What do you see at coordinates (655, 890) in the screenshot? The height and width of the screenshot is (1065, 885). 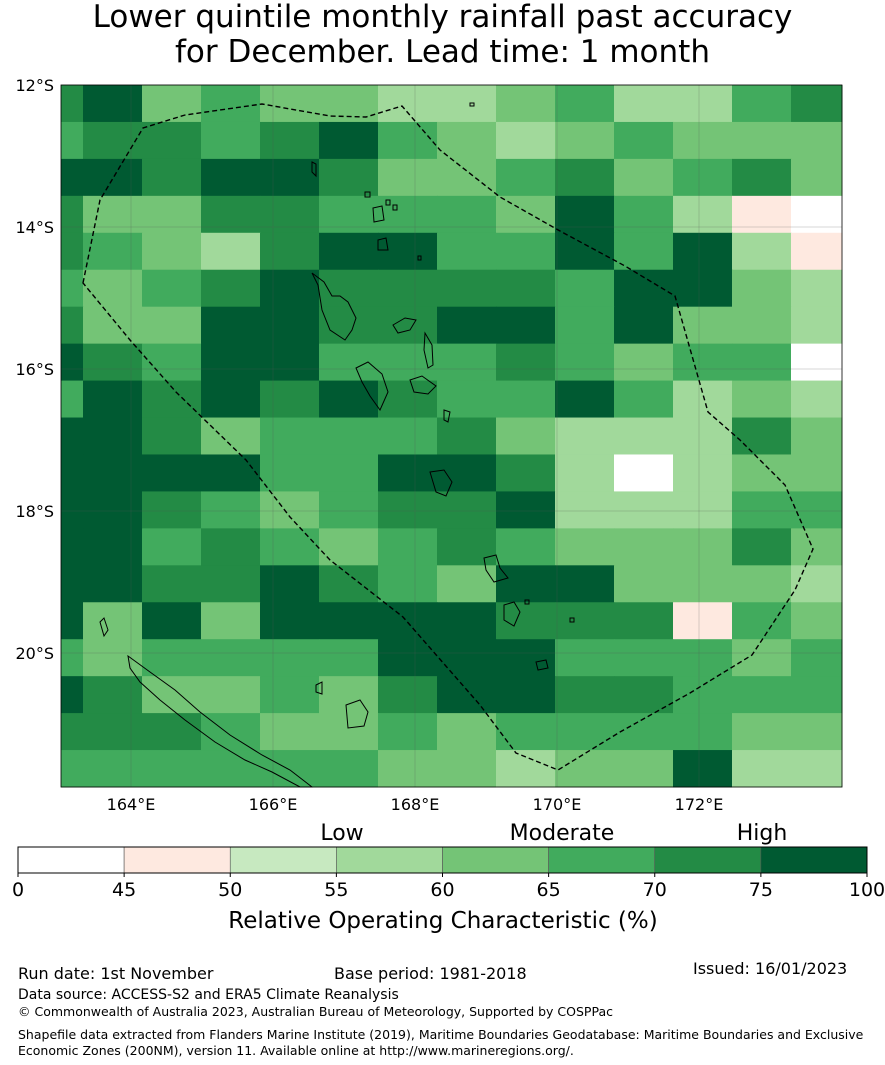 I see `colorbar-tick-label: 70` at bounding box center [655, 890].